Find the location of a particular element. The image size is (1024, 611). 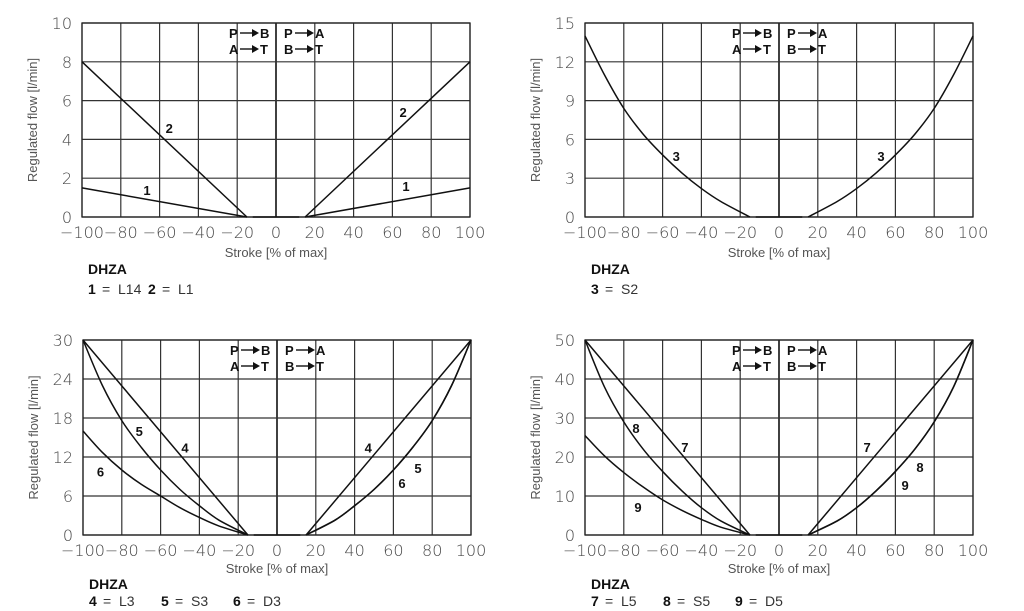

legend-code: D5 is located at coordinates (774, 601).